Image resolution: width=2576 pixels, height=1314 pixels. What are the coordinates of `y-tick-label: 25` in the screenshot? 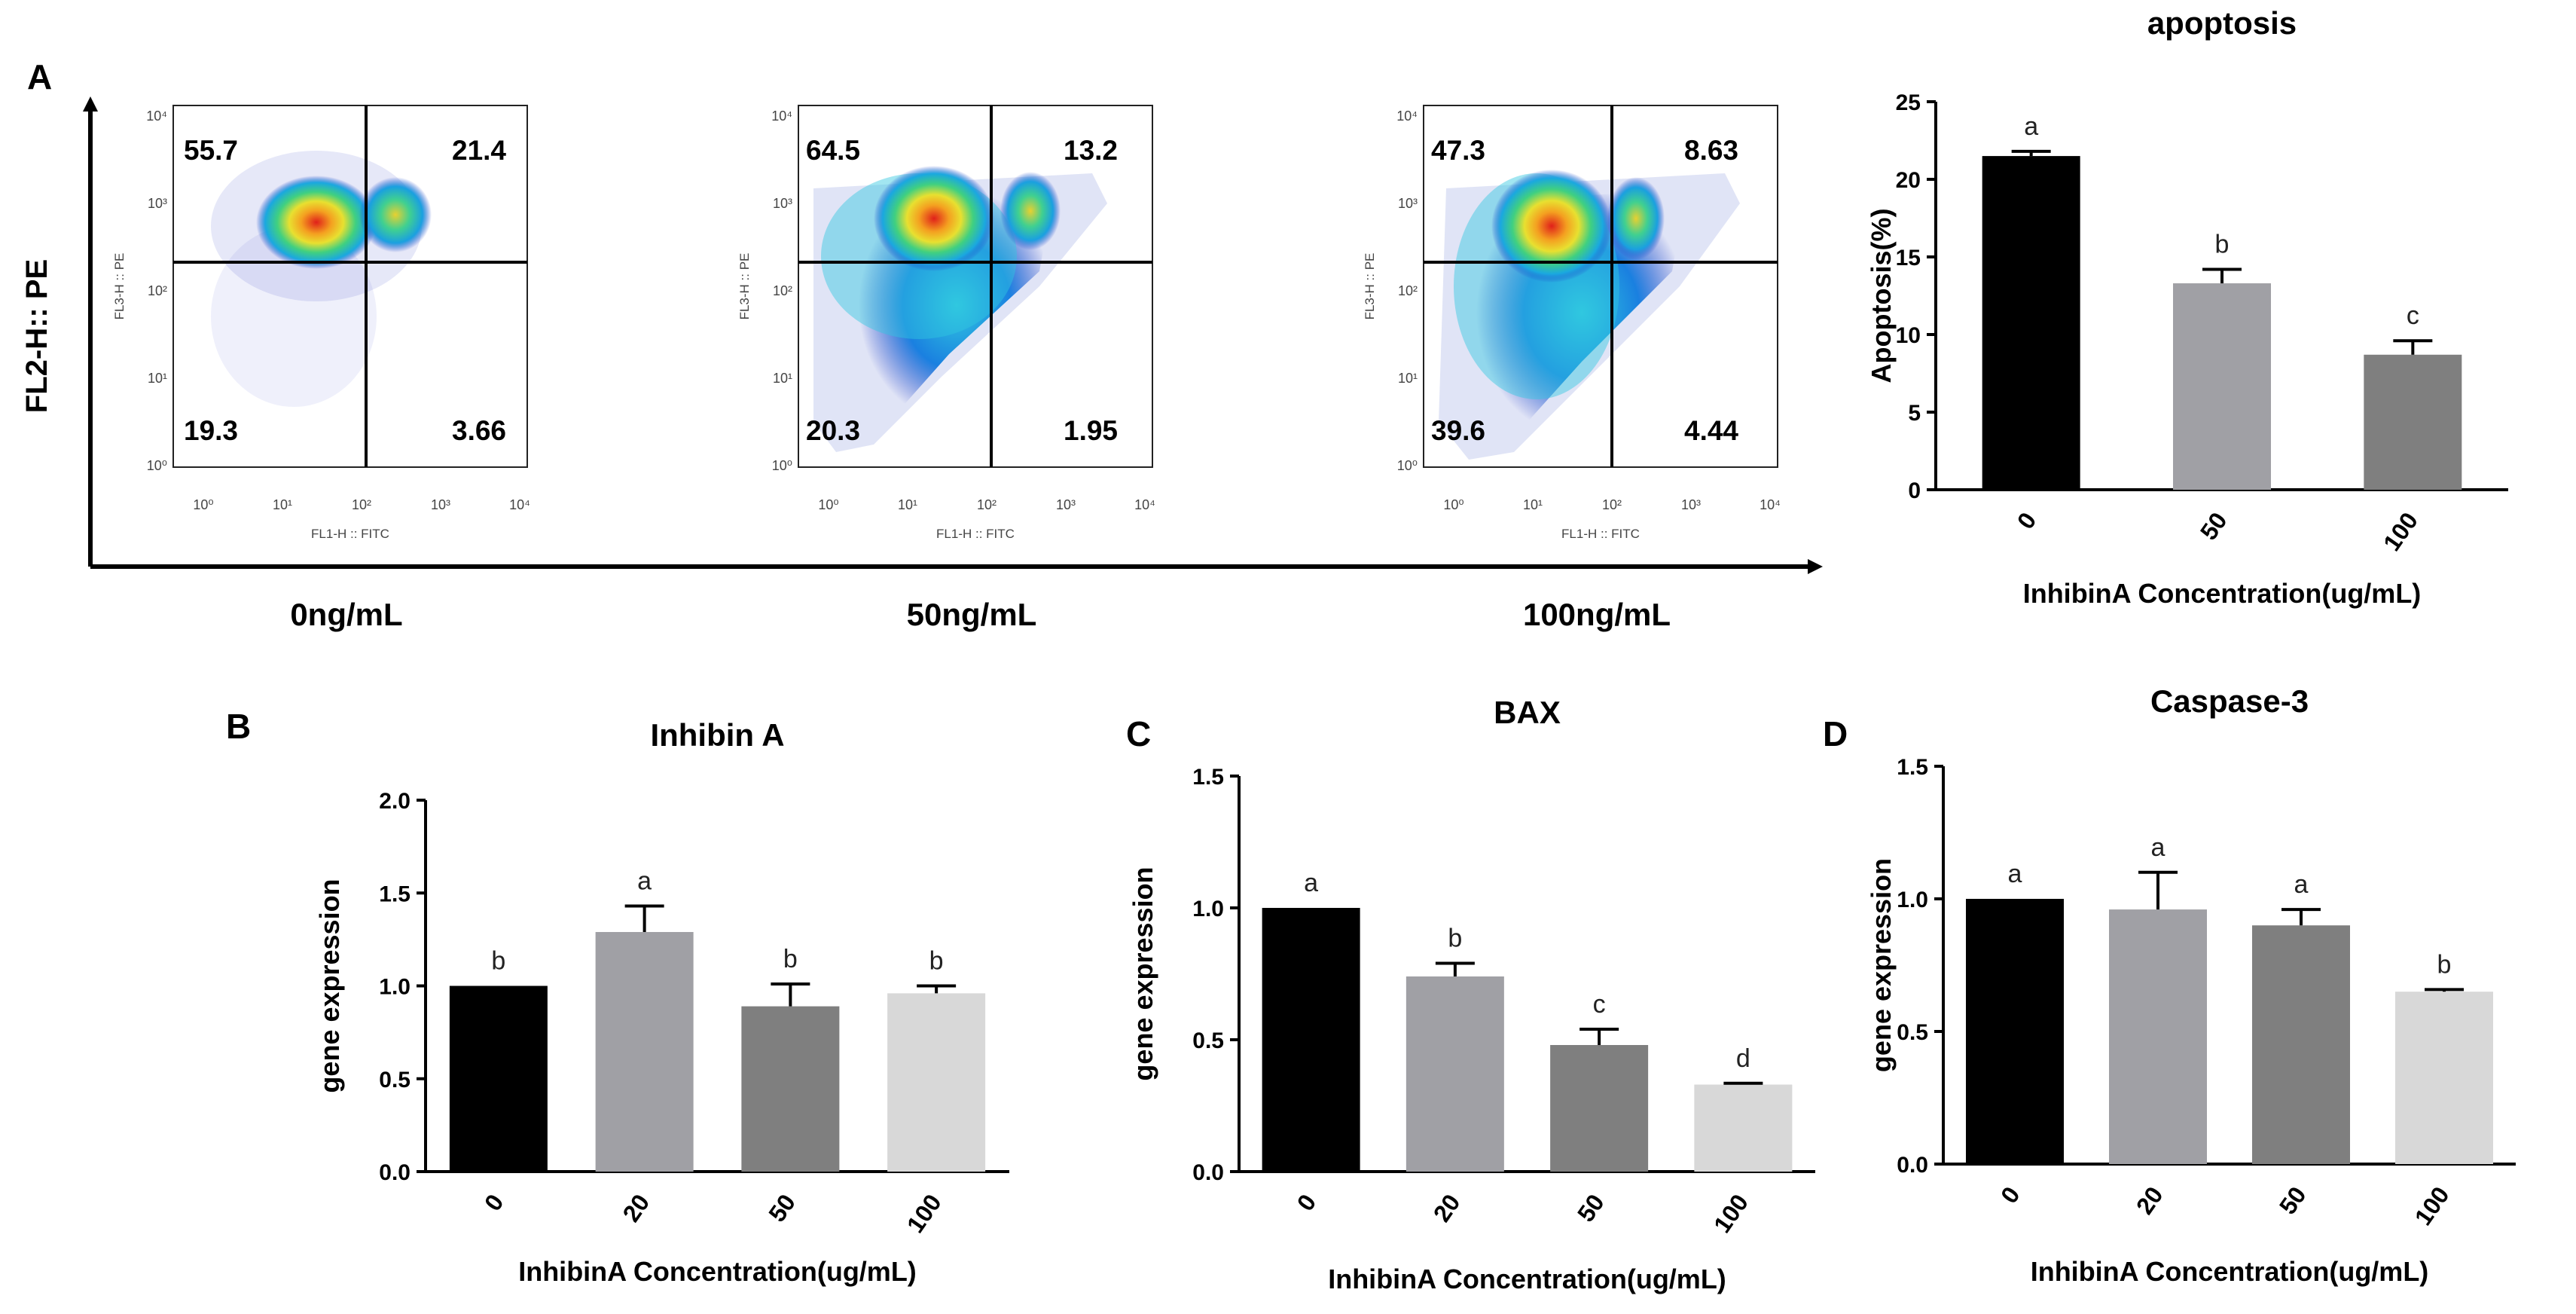 It's located at (1909, 102).